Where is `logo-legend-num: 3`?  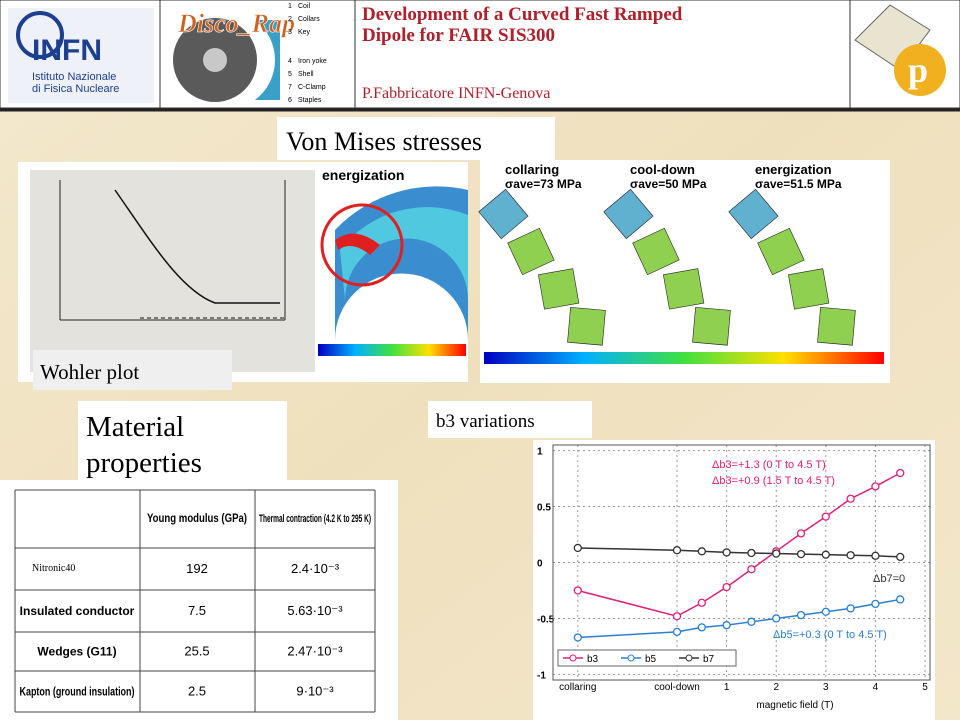
logo-legend-num: 3 is located at coordinates (290, 32).